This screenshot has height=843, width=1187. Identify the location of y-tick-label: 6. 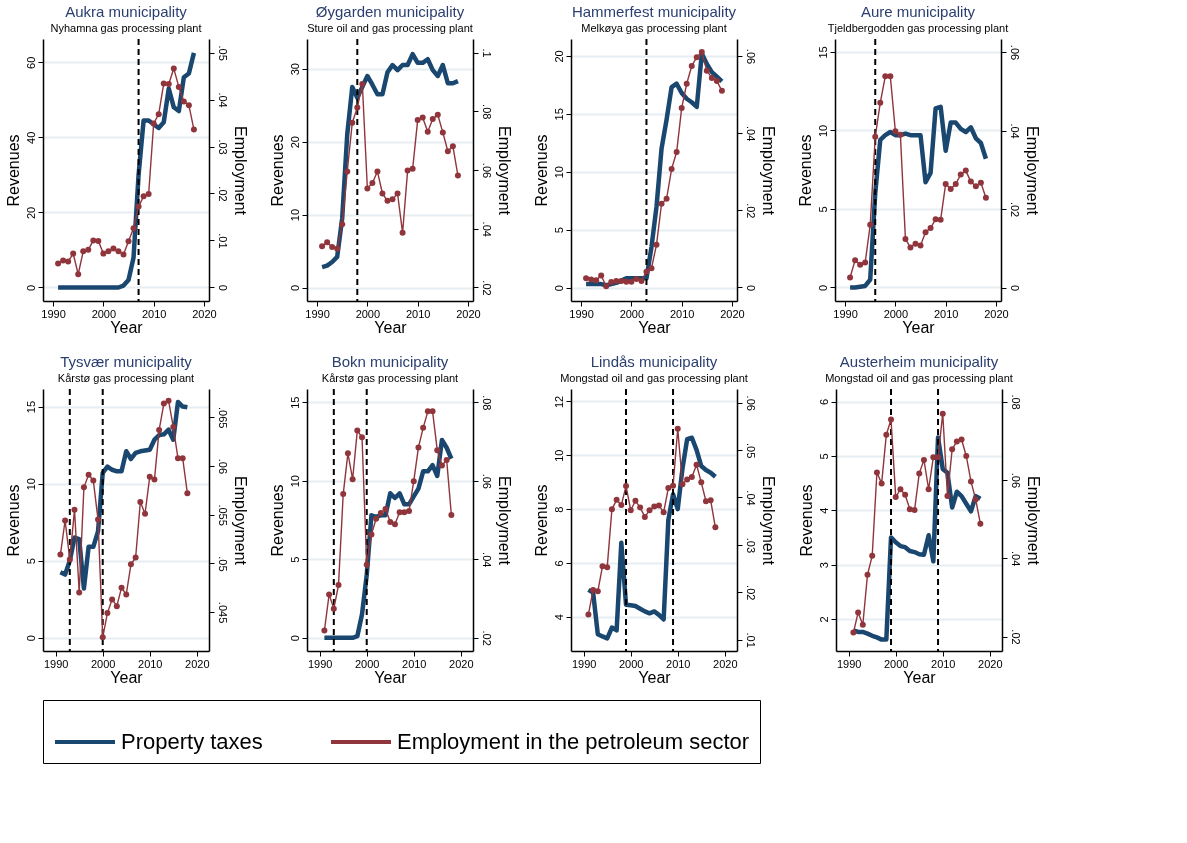
(823, 402).